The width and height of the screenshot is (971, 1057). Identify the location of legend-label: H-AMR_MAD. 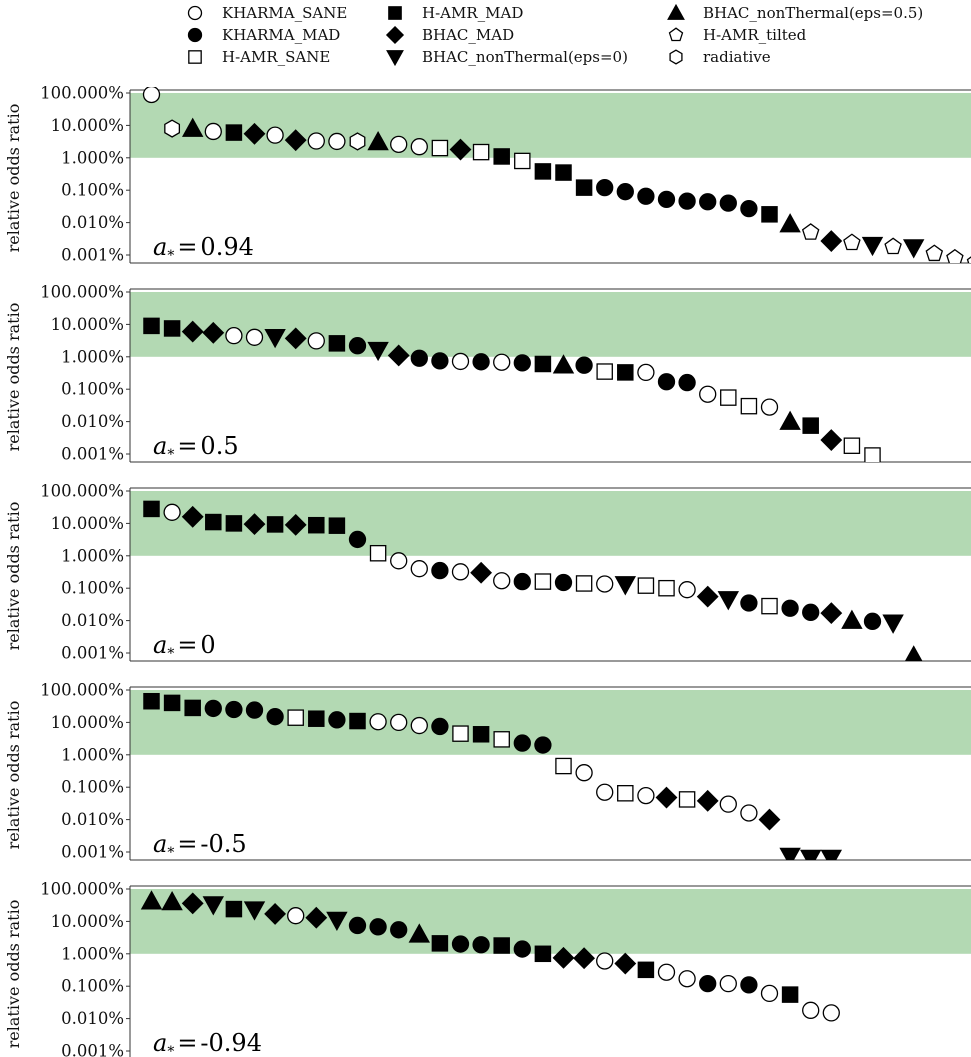
(472, 13).